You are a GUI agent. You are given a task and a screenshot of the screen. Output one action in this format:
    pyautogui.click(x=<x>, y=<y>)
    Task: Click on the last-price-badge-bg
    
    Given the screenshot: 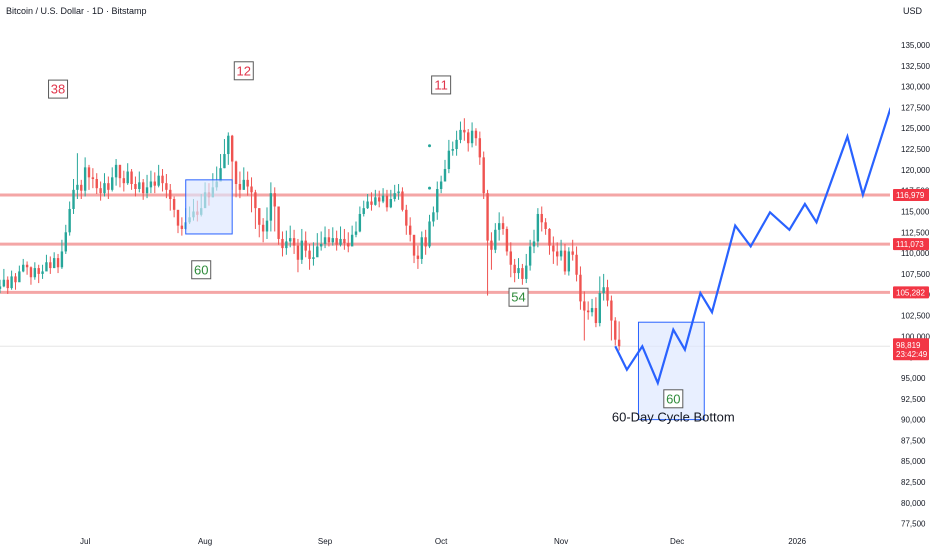 What is the action you would take?
    pyautogui.click(x=911, y=349)
    